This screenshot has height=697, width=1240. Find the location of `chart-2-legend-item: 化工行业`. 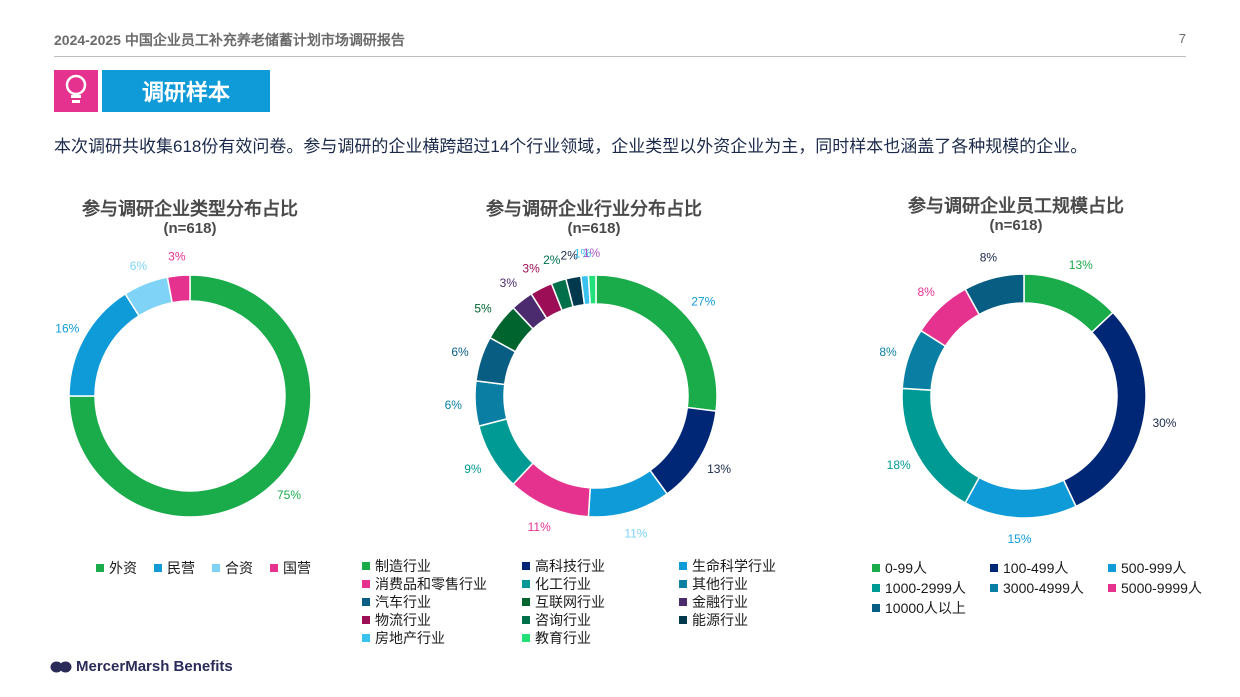

chart-2-legend-item: 化工行业 is located at coordinates (556, 584).